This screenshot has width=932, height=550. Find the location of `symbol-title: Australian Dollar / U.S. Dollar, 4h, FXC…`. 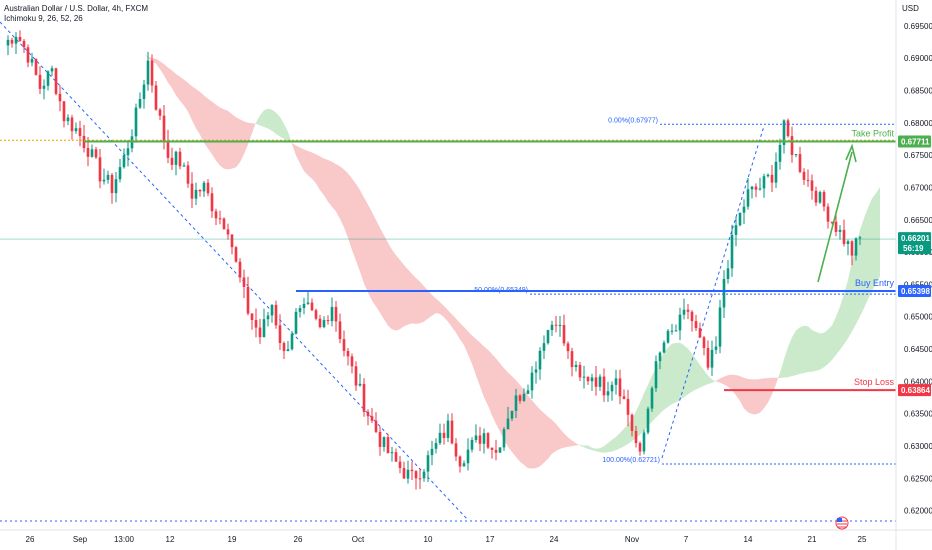

symbol-title: Australian Dollar / U.S. Dollar, 4h, FXC… is located at coordinates (76, 8).